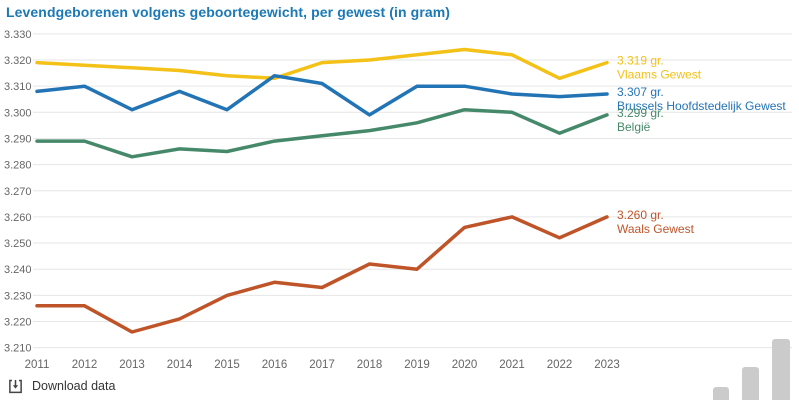 This screenshot has height=400, width=799. What do you see at coordinates (227, 365) in the screenshot?
I see `x-tick-label: 2015` at bounding box center [227, 365].